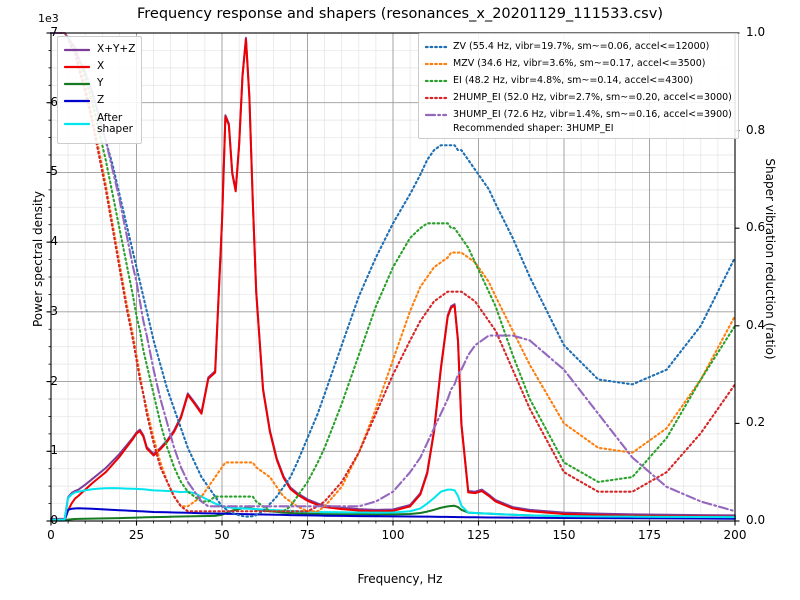 This screenshot has height=600, width=800. What do you see at coordinates (116, 48) in the screenshot?
I see `legend-label: X+Y+Z` at bounding box center [116, 48].